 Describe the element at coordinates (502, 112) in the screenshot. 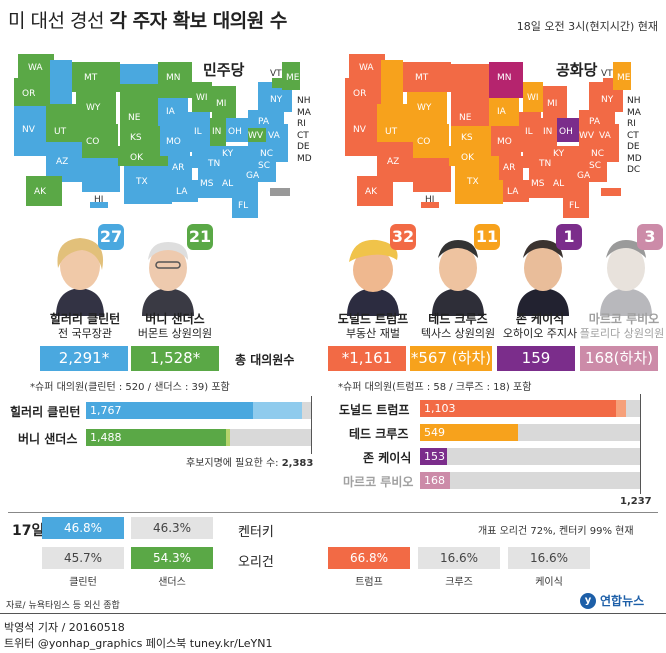

I see `rep-state-label: IA` at that location.